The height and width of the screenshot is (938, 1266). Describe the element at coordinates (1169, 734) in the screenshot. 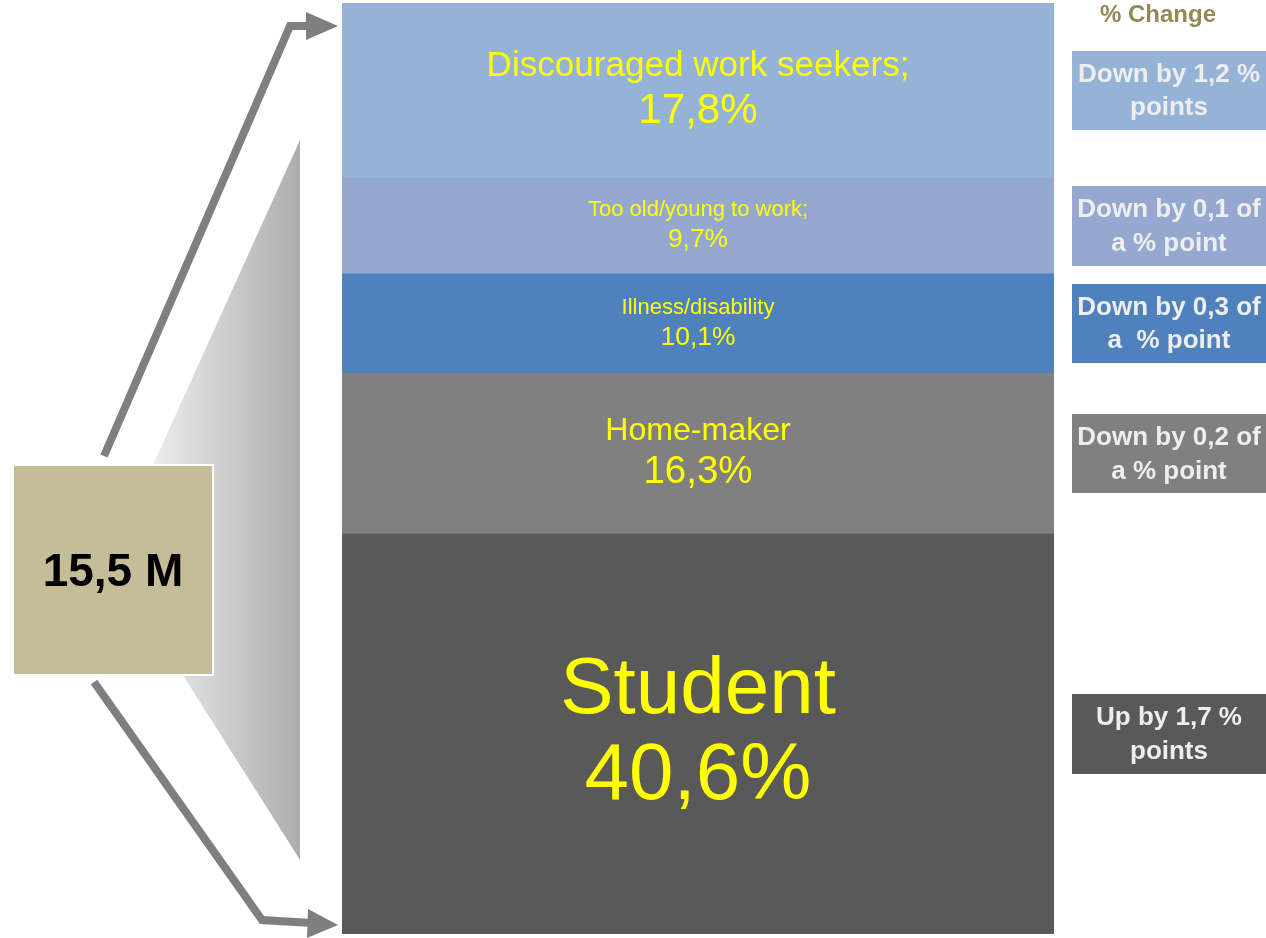

I see `text: Up by 1,7 % points` at that location.